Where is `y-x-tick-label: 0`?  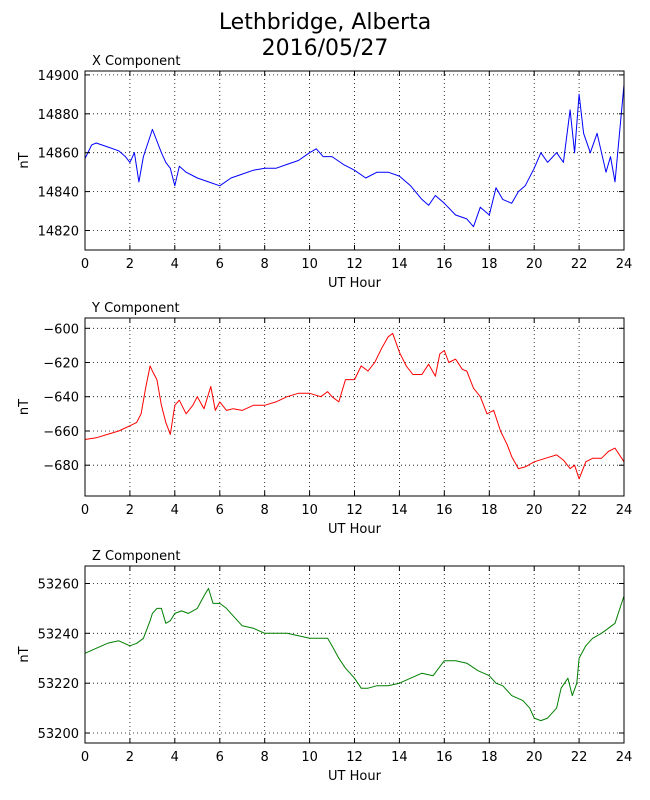 y-x-tick-label: 0 is located at coordinates (85, 510).